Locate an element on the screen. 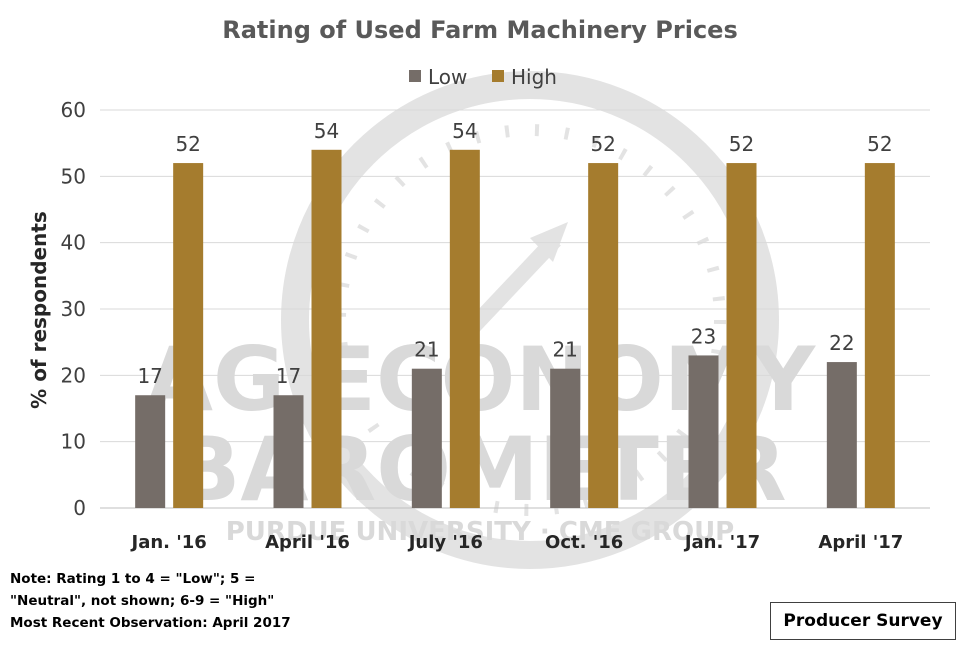  legend: Low High is located at coordinates (483, 77).